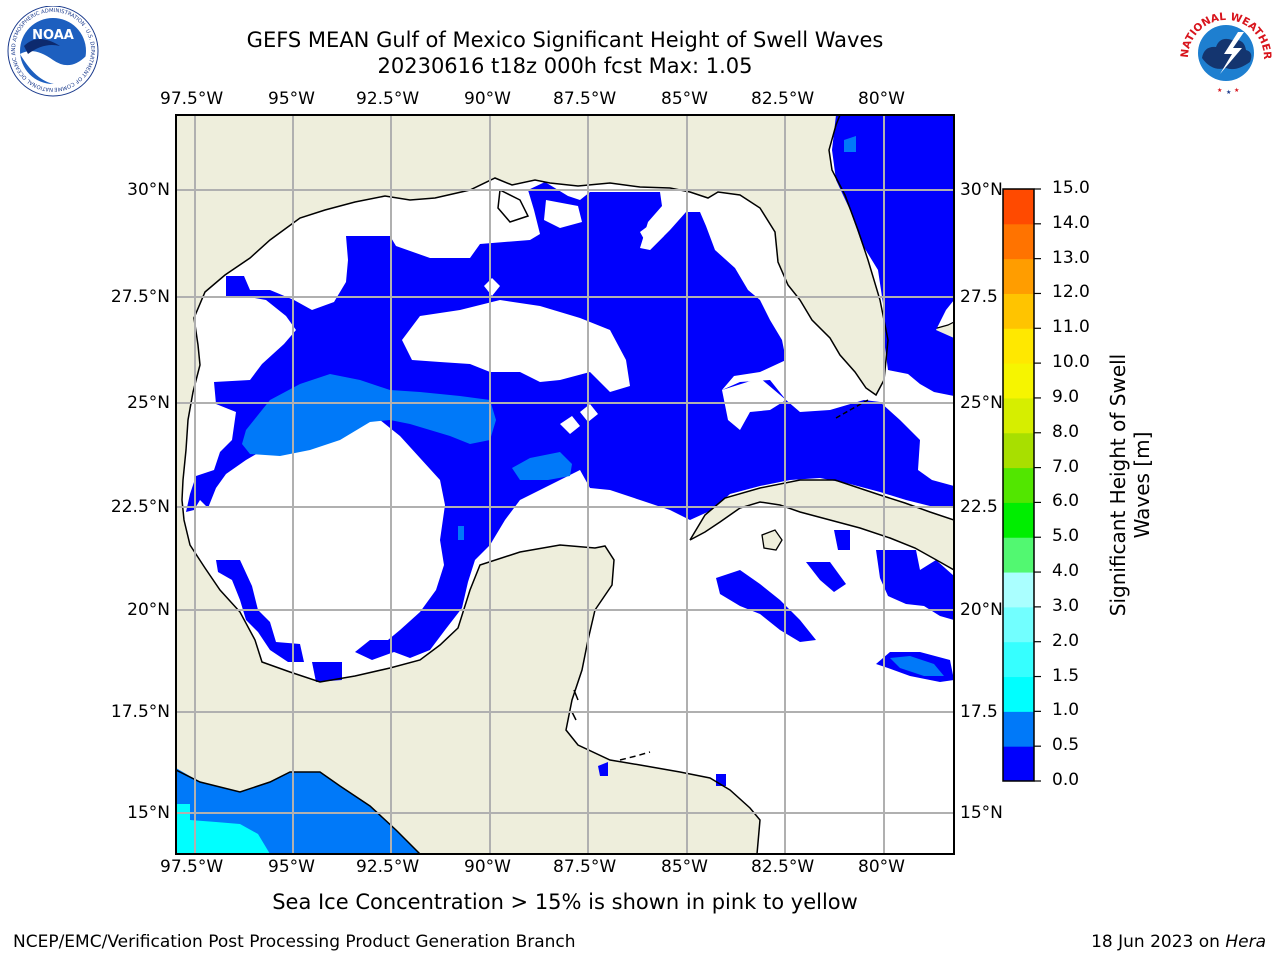 This screenshot has height=960, width=1280. Describe the element at coordinates (148, 190) in the screenshot. I see `lat-label-left: 30°N` at that location.